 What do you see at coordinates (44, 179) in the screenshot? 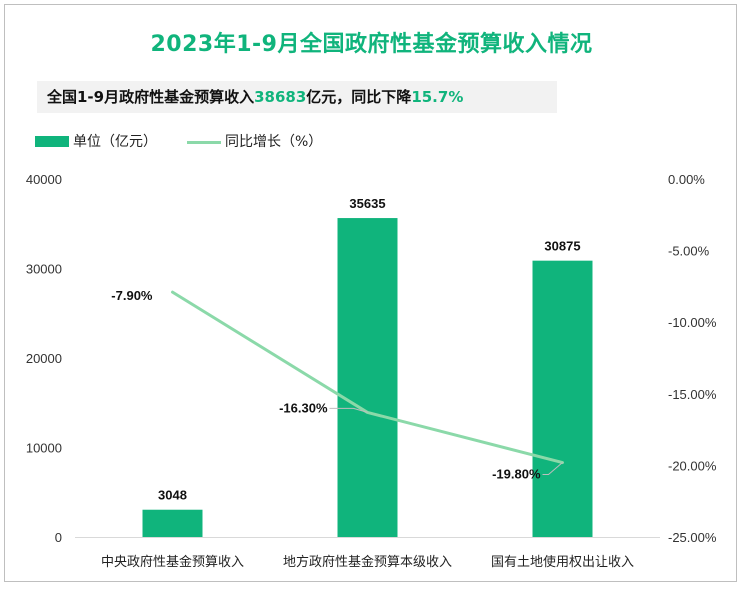
I see `y-left-tick-label: 40000` at bounding box center [44, 179].